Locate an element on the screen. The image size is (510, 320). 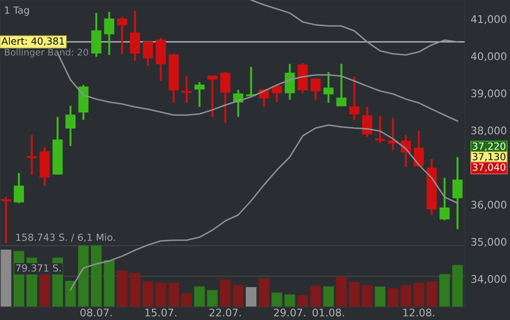
x-tick-label: 15.07. is located at coordinates (160, 312).